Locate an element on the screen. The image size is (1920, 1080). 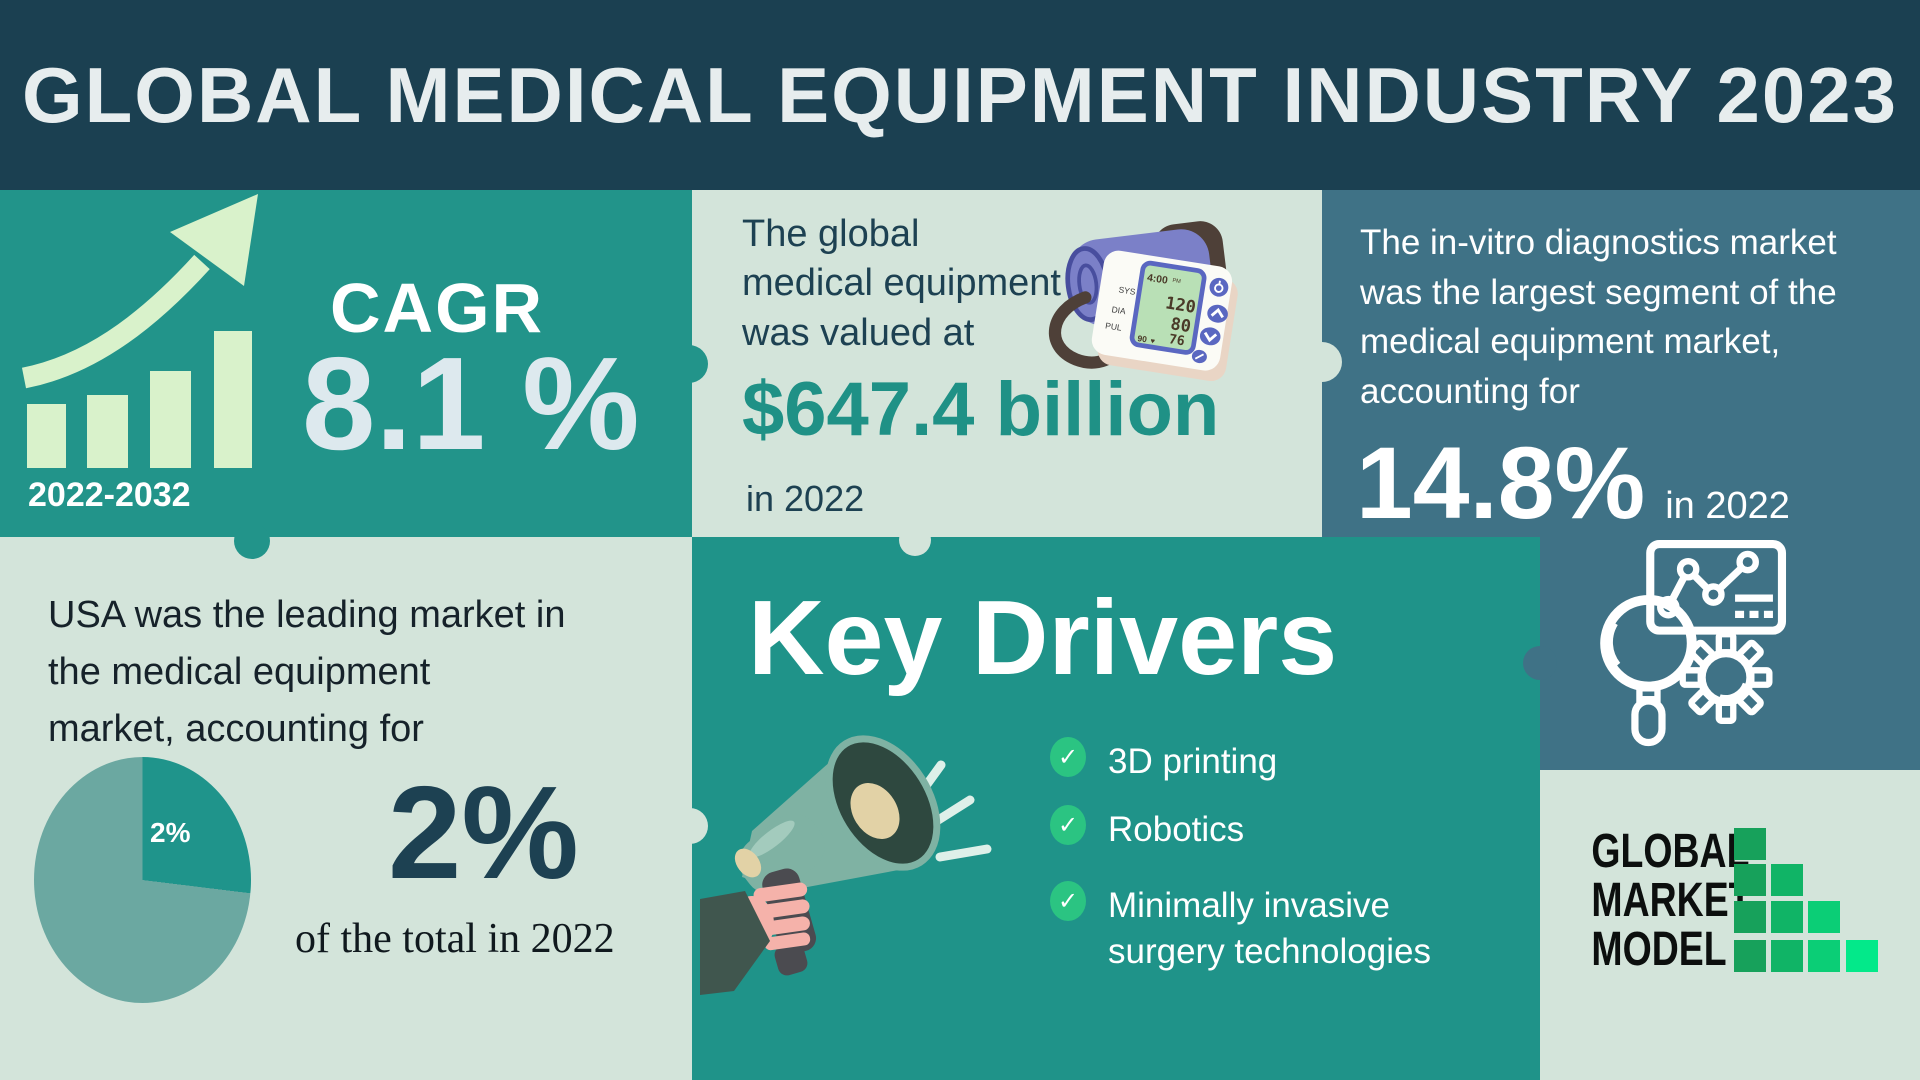
cagr-period: 2022-2032 is located at coordinates (109, 495).